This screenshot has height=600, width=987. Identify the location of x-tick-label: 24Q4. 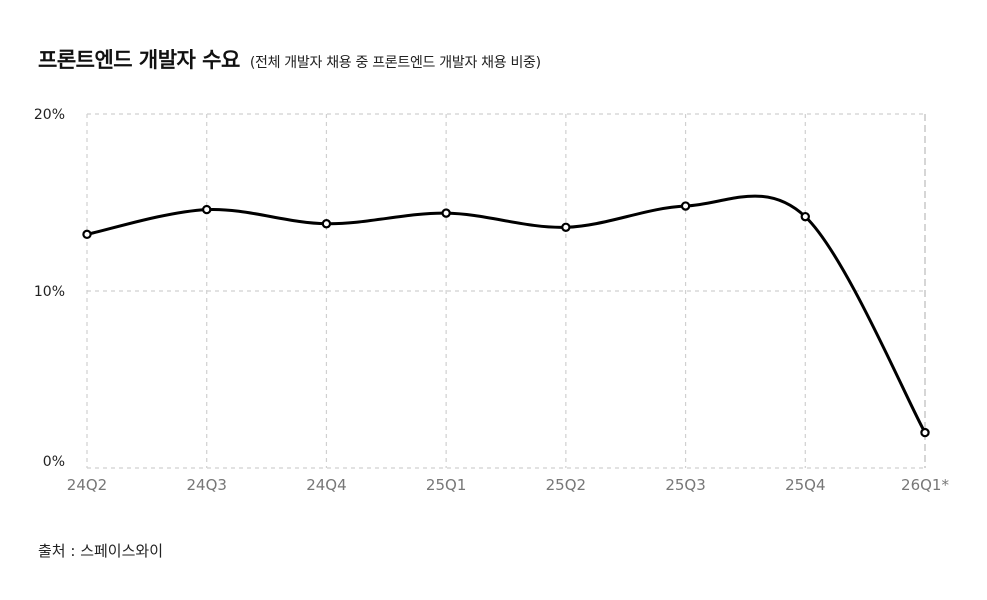
(326, 485).